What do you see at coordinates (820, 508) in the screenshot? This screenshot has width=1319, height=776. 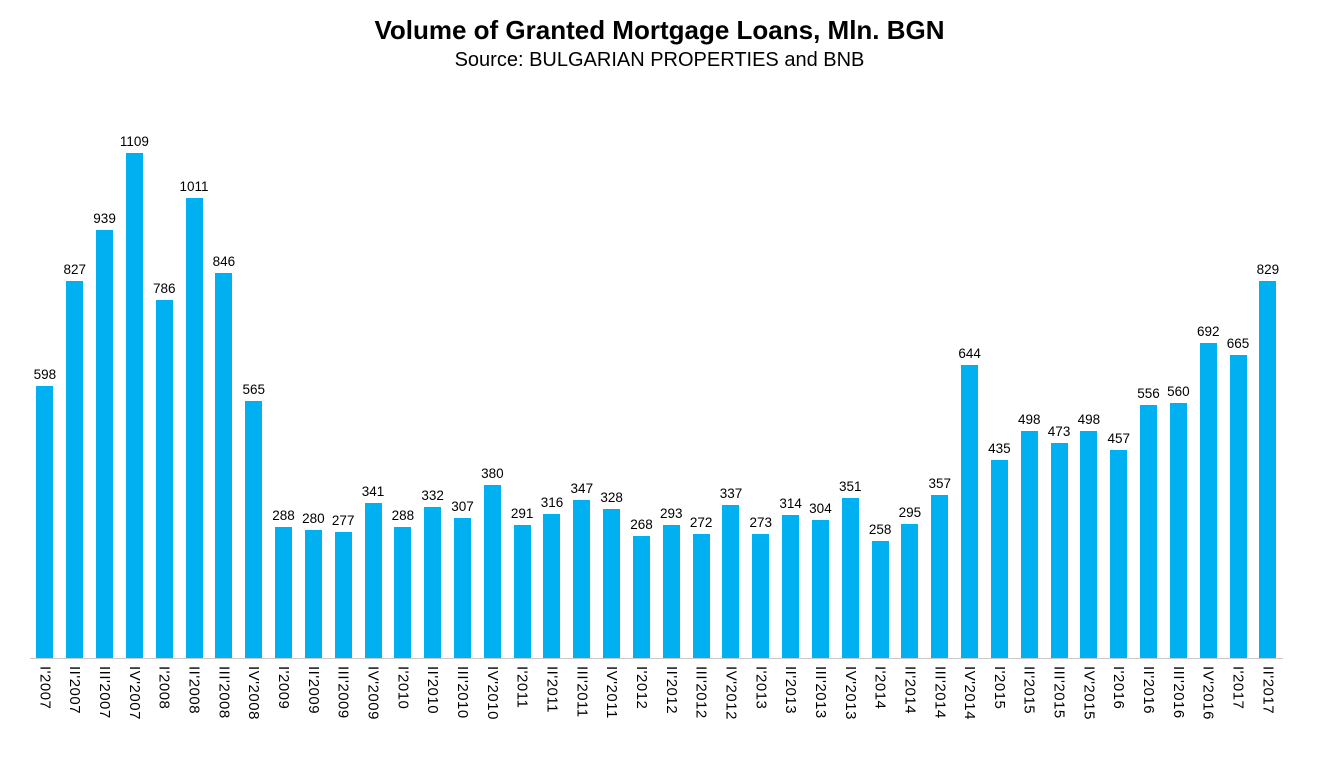 I see `bar-value-label: 304` at bounding box center [820, 508].